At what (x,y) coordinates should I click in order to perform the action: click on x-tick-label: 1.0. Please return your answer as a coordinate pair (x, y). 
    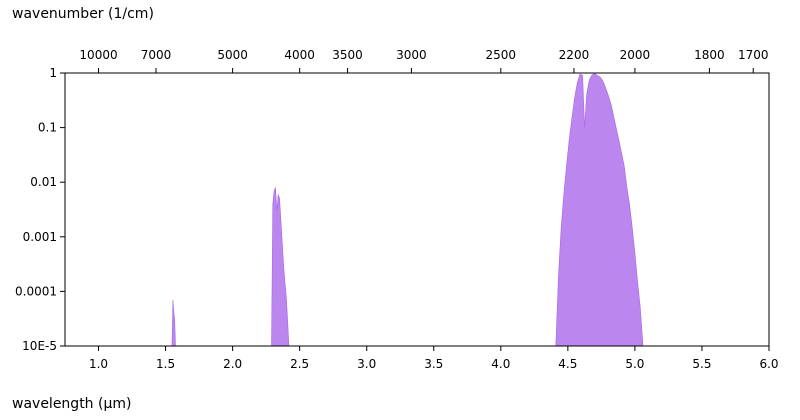
    Looking at the image, I should click on (98, 364).